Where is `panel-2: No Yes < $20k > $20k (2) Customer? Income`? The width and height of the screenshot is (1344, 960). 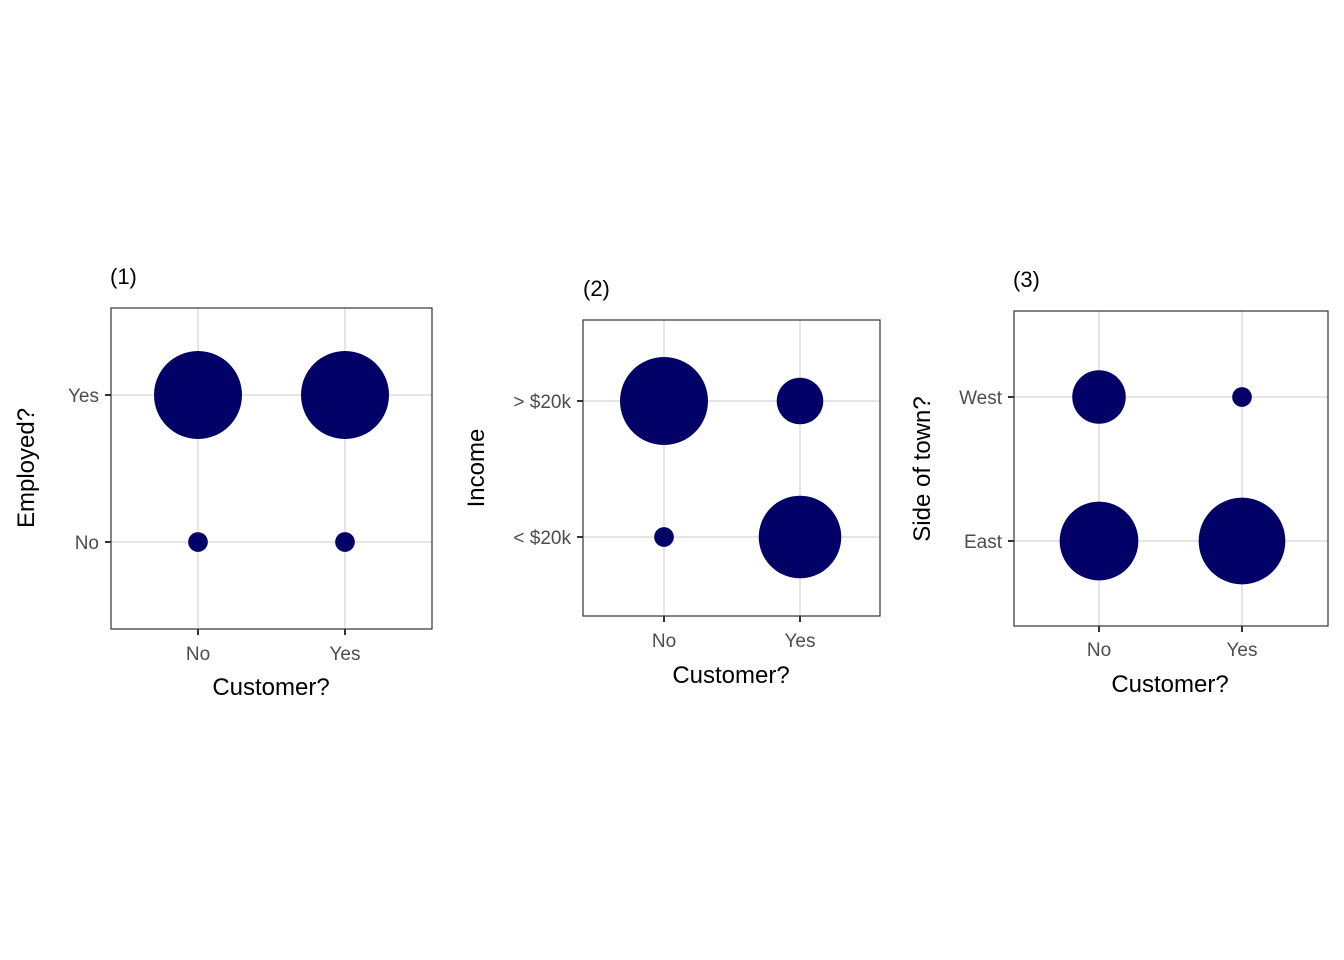 panel-2: No Yes < $20k > $20k (2) Customer? Income is located at coordinates (672, 482).